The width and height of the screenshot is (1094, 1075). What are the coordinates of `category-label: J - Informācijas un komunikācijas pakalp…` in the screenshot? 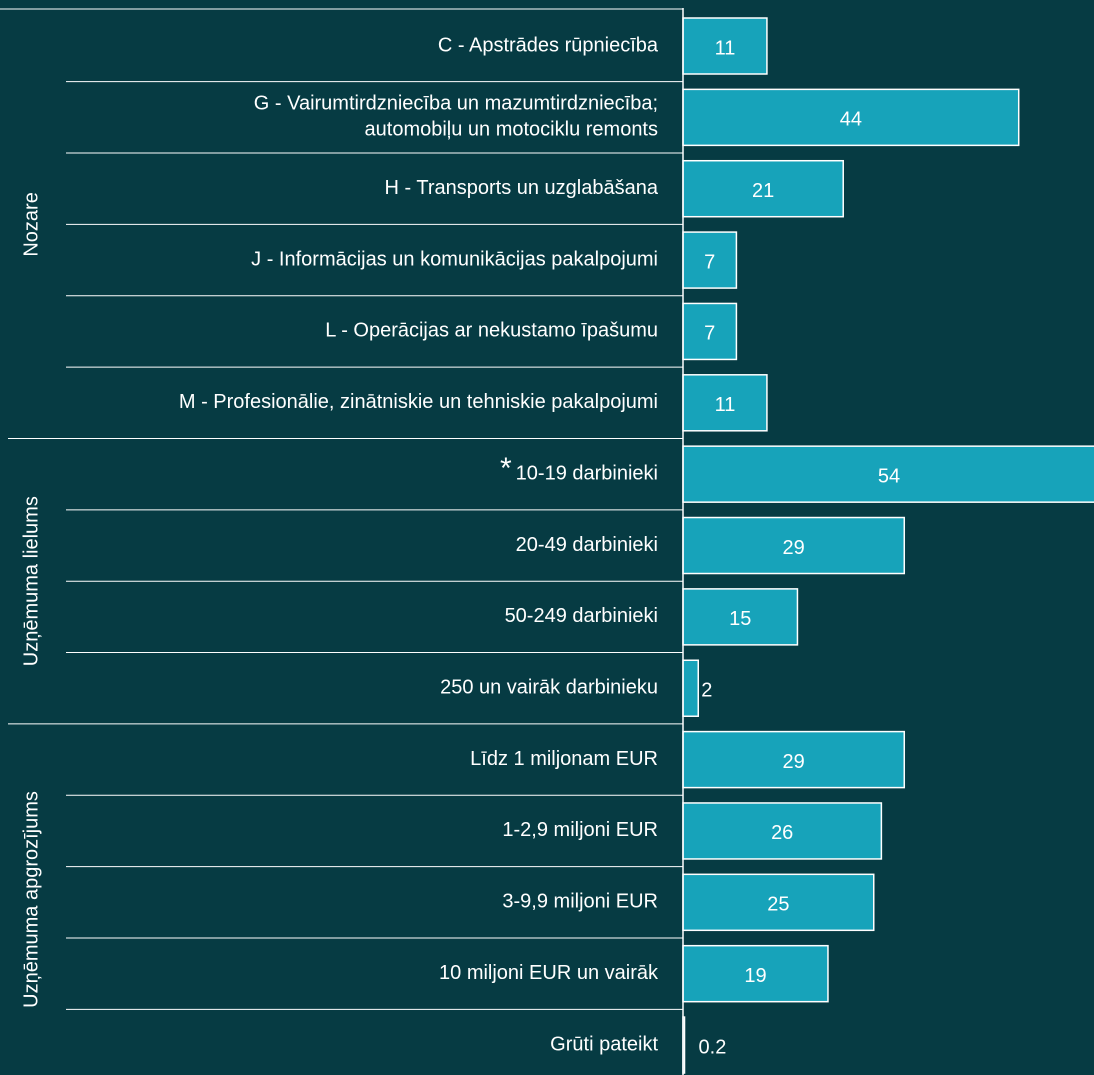 It's located at (454, 259).